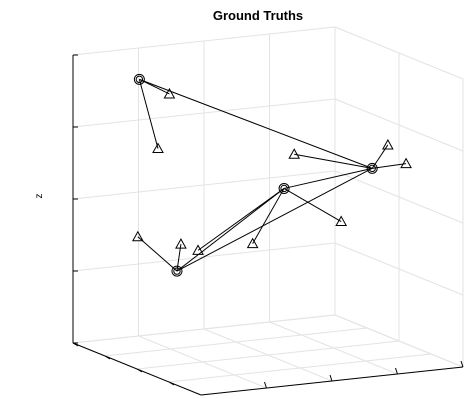 This screenshot has height=399, width=464. I want to click on chart-title: Ground Truths, so click(258, 15).